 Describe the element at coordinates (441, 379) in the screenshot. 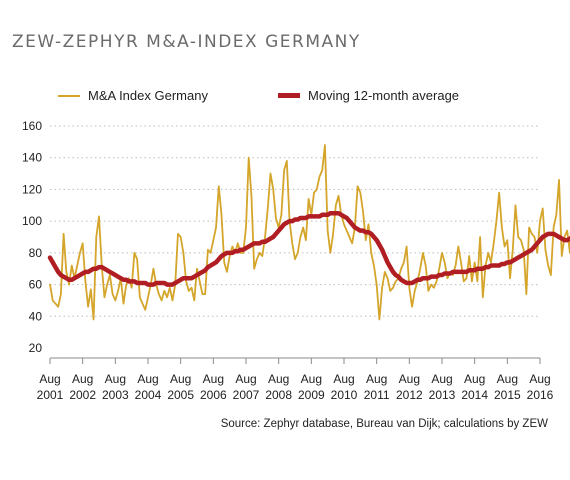

I see `x-tick-month-2013: Aug` at that location.